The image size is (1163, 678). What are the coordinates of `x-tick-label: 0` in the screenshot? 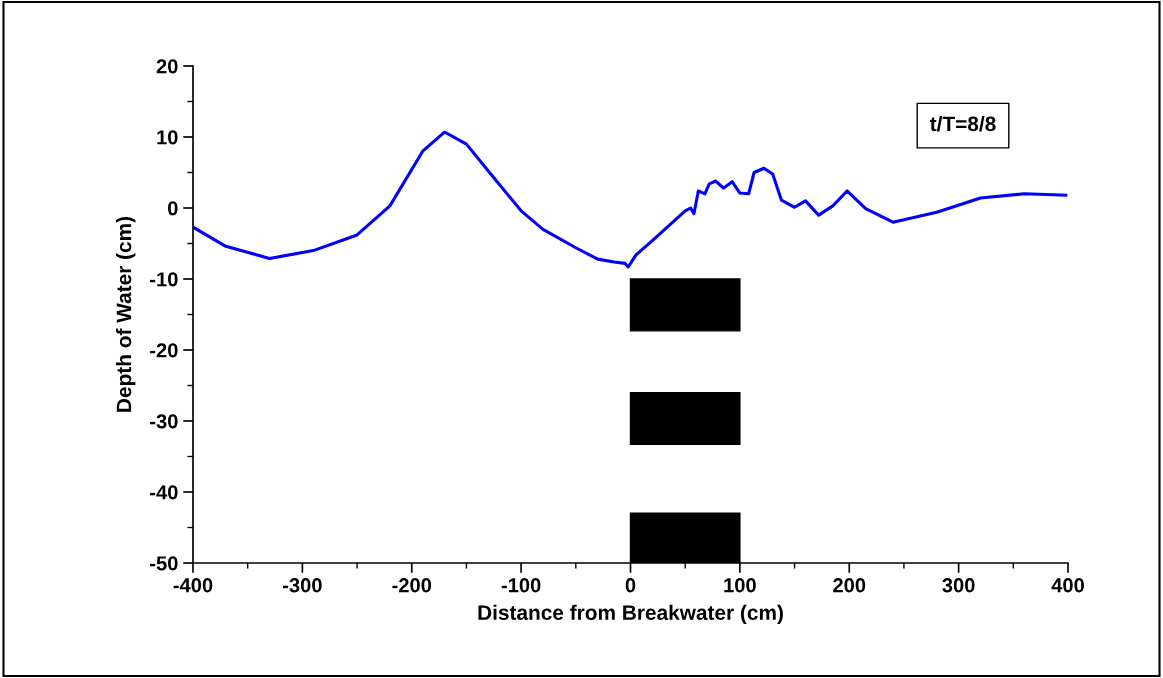 It's located at (630, 585).